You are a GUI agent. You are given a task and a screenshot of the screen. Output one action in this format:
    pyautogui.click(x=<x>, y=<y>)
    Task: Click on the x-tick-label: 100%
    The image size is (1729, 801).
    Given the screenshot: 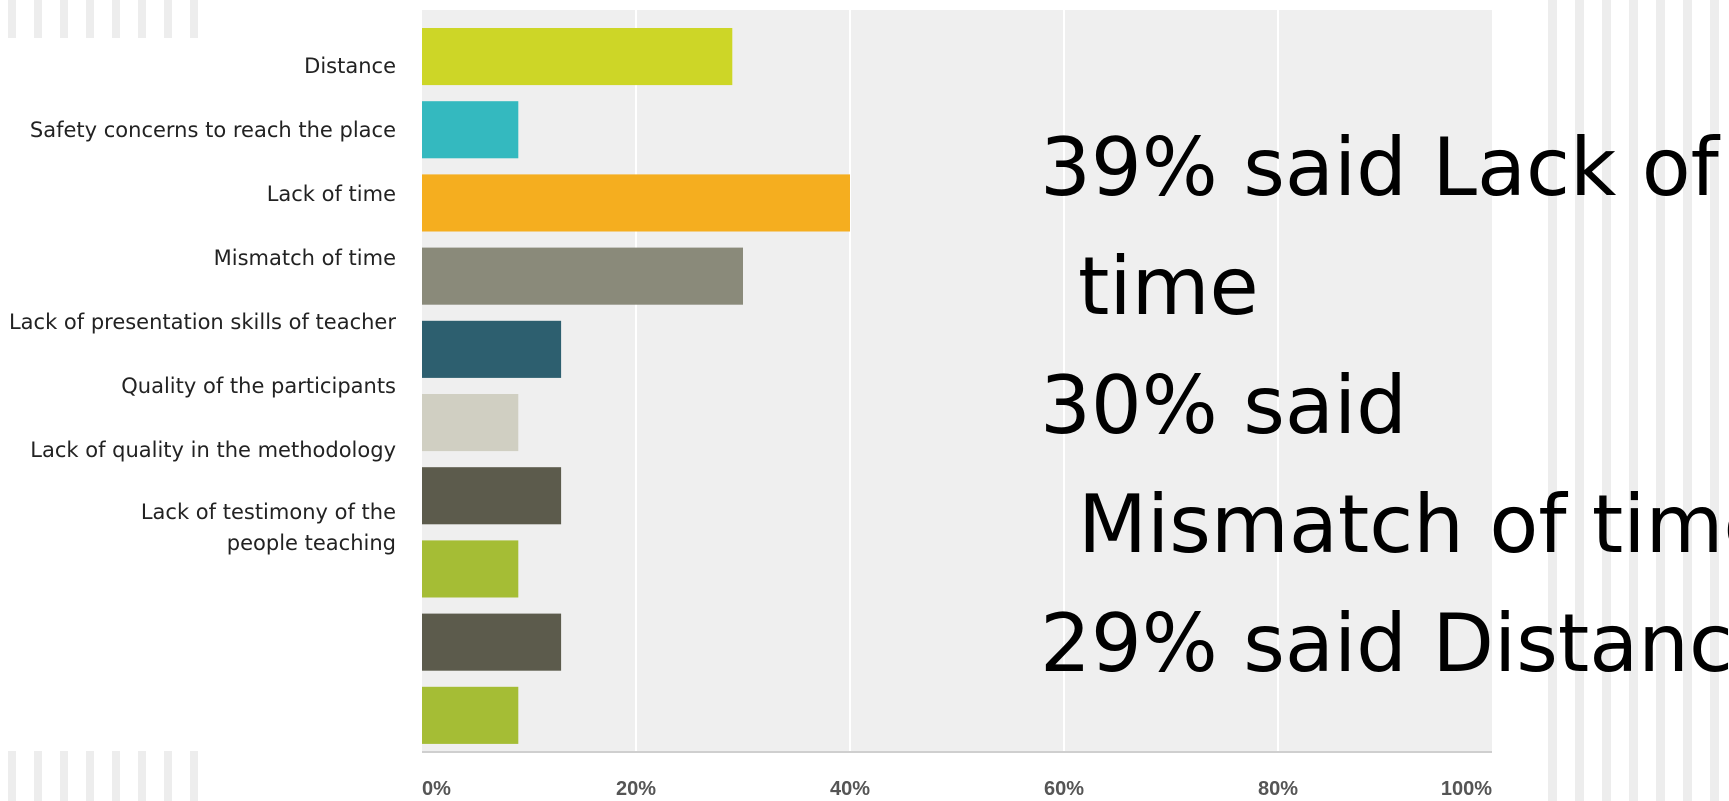 What is the action you would take?
    pyautogui.click(x=1466, y=789)
    